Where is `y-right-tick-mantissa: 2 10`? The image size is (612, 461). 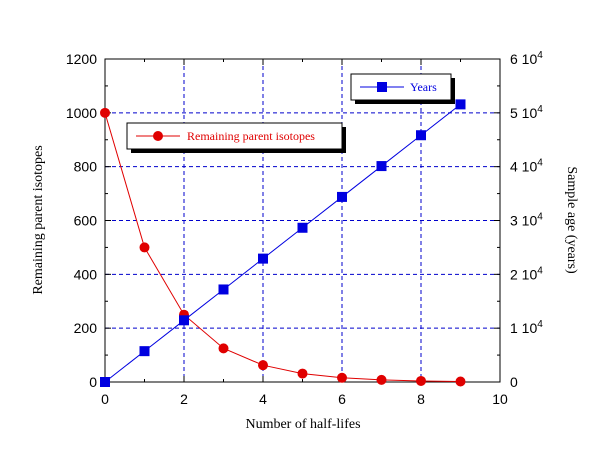 y-right-tick-mantissa: 2 10 is located at coordinates (523, 274).